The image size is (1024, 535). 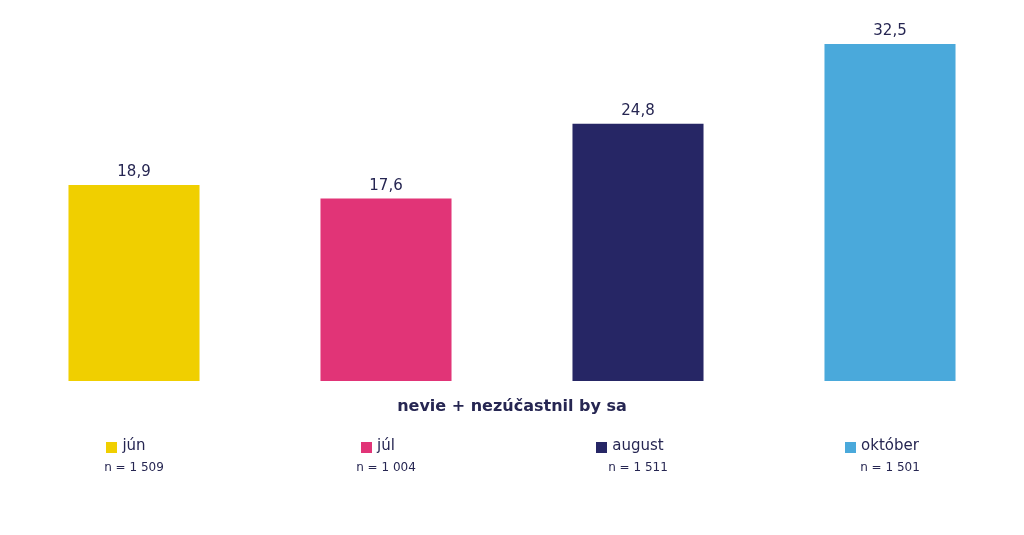 What do you see at coordinates (638, 444) in the screenshot?
I see `x-tick-label: august` at bounding box center [638, 444].